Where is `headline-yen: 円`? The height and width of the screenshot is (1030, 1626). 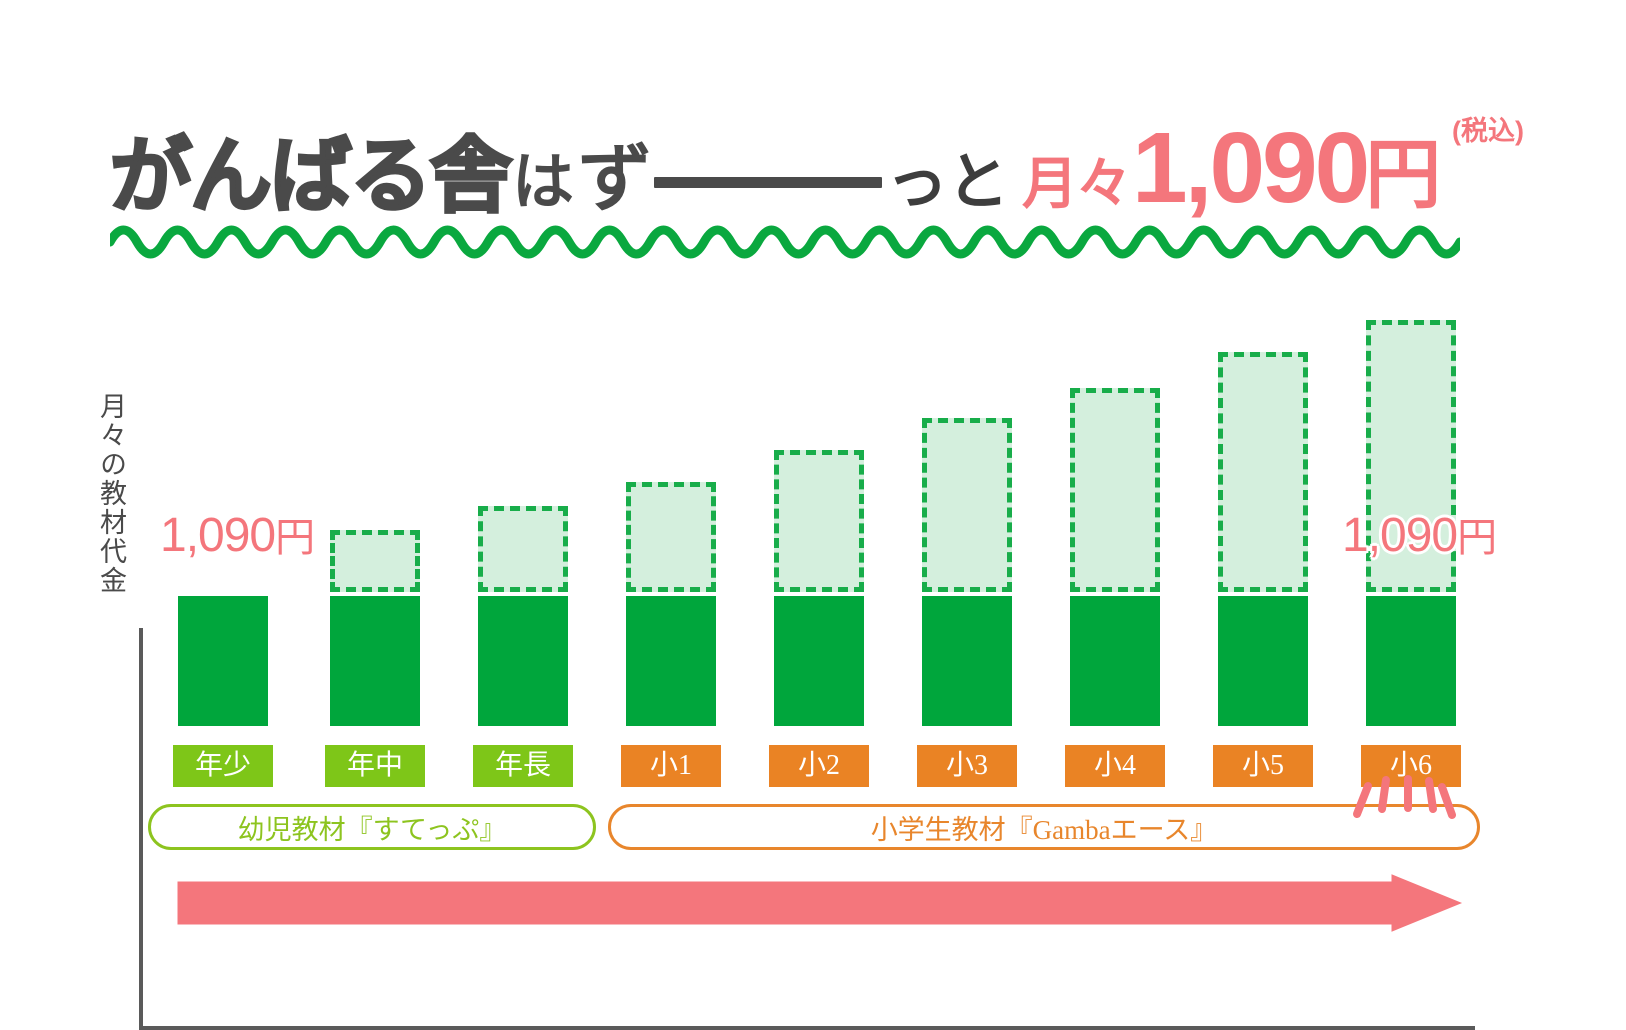
headline-yen: 円 is located at coordinates (1403, 175).